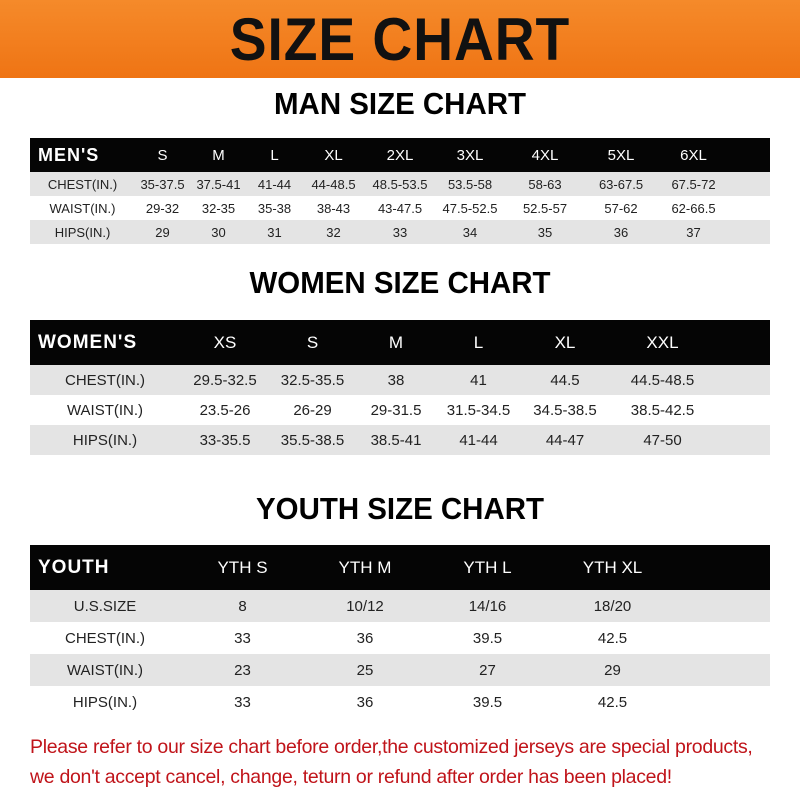 This screenshot has width=800, height=800. Describe the element at coordinates (242, 567) in the screenshot. I see `size-header: YTH S` at that location.